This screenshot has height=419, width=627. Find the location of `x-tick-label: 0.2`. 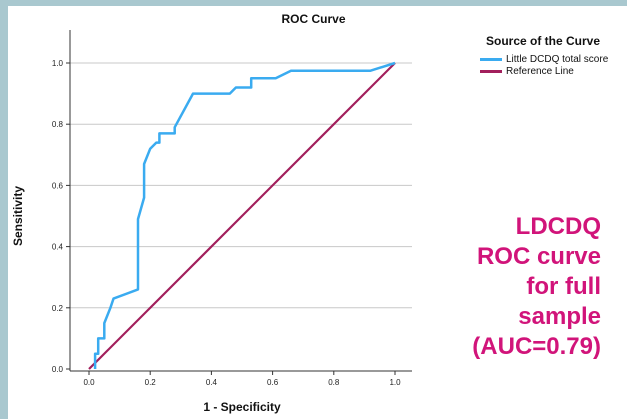

x-tick-label: 0.2 is located at coordinates (151, 382).